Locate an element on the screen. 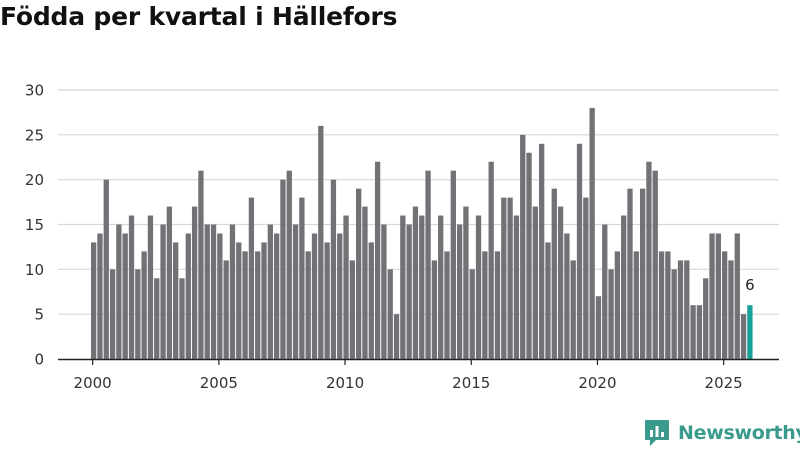  y-tick-label: 15 is located at coordinates (34, 225).